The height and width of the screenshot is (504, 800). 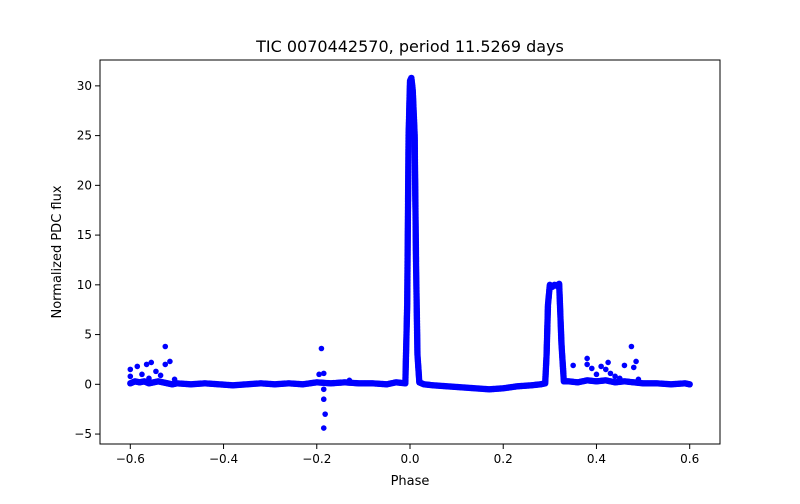 What do you see at coordinates (84, 86) in the screenshot?
I see `y-tick-label: 30` at bounding box center [84, 86].